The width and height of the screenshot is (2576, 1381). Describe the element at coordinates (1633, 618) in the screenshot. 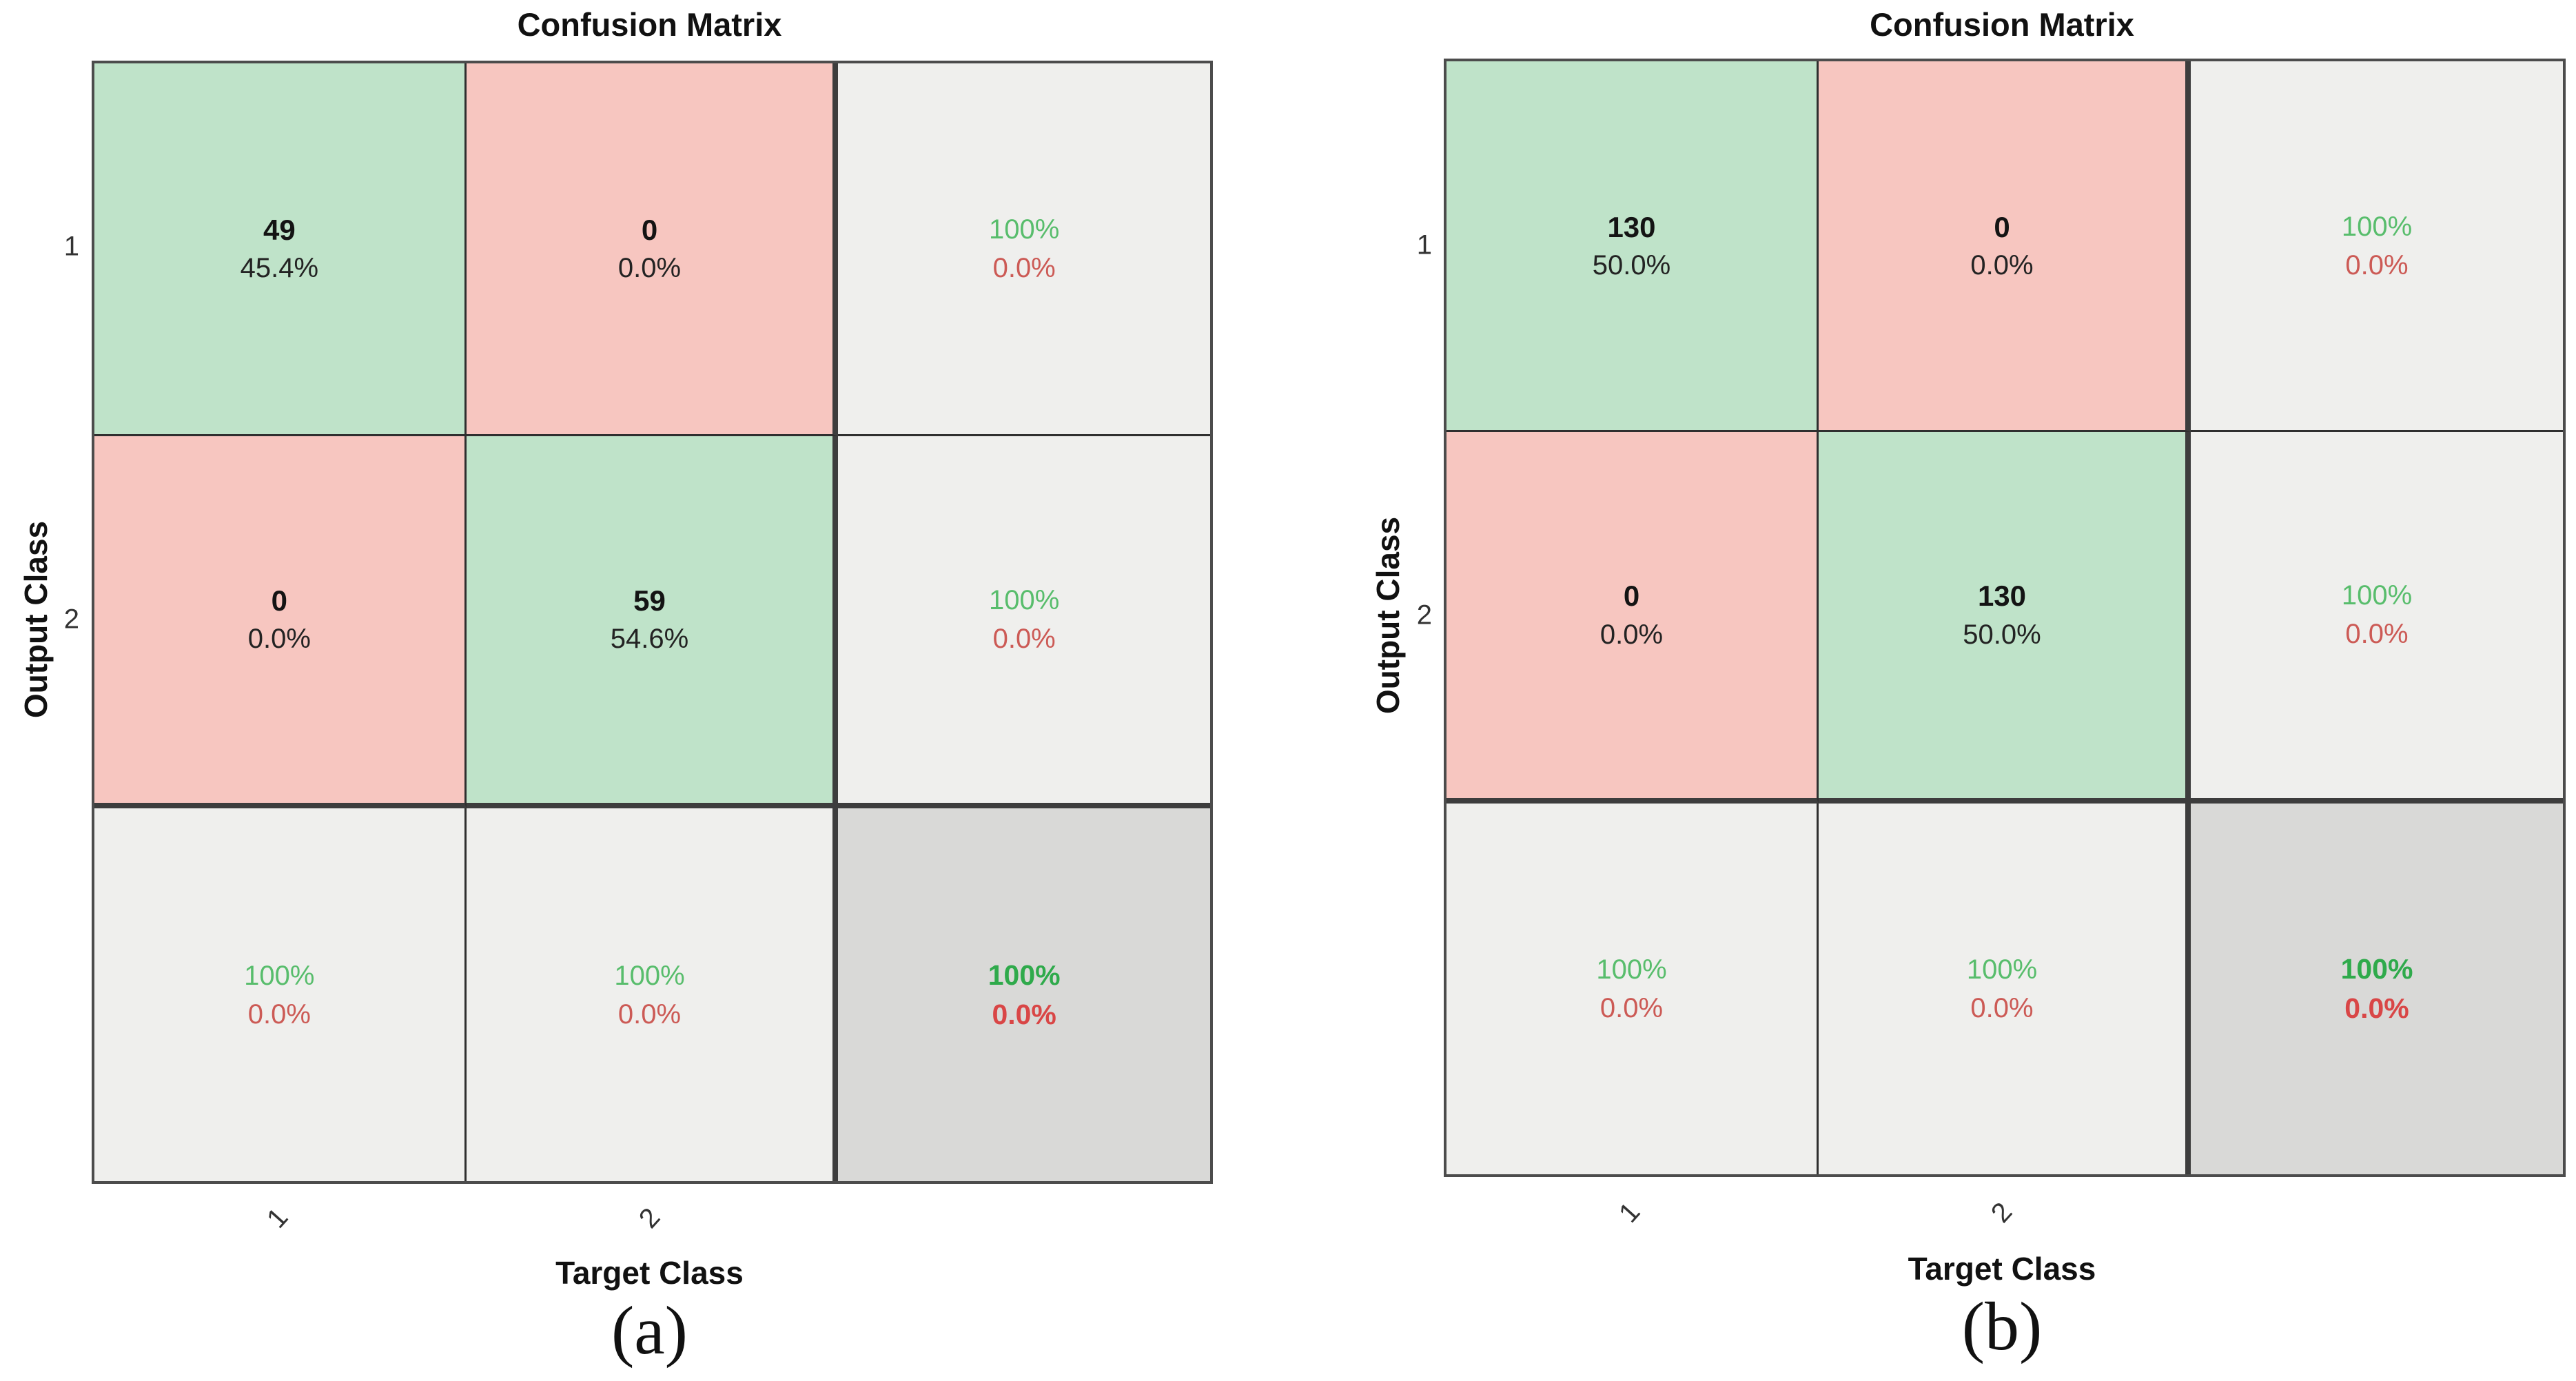

I see `matrix-cell-b-r2c1: 0 0.0%` at that location.